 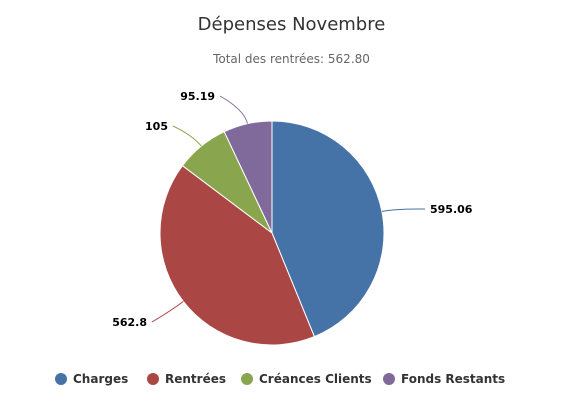 What do you see at coordinates (451, 209) in the screenshot?
I see `data-label-charges: 595.06` at bounding box center [451, 209].